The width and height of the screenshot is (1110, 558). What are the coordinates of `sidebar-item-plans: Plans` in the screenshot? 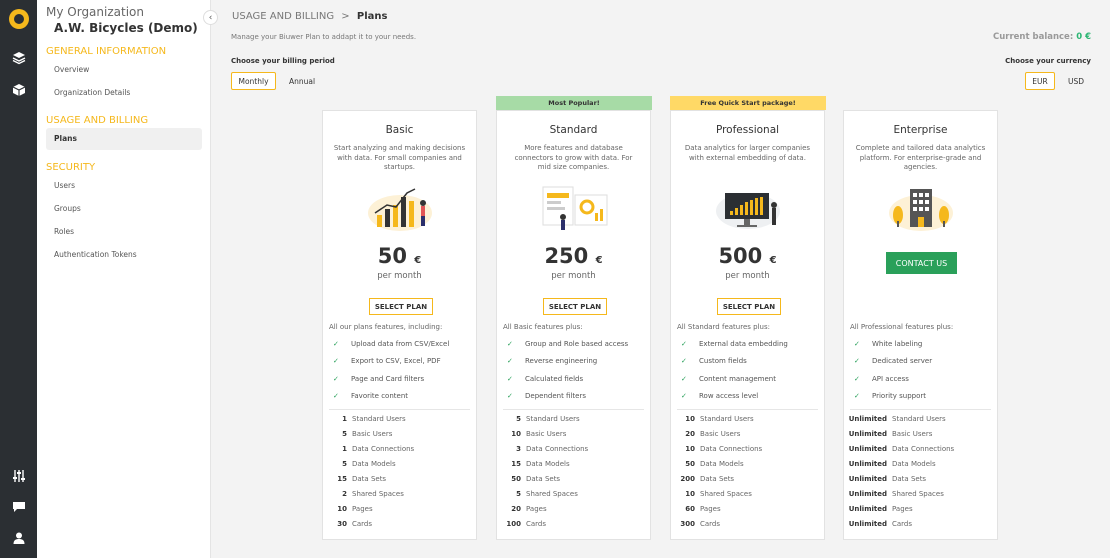 It's located at (124, 139).